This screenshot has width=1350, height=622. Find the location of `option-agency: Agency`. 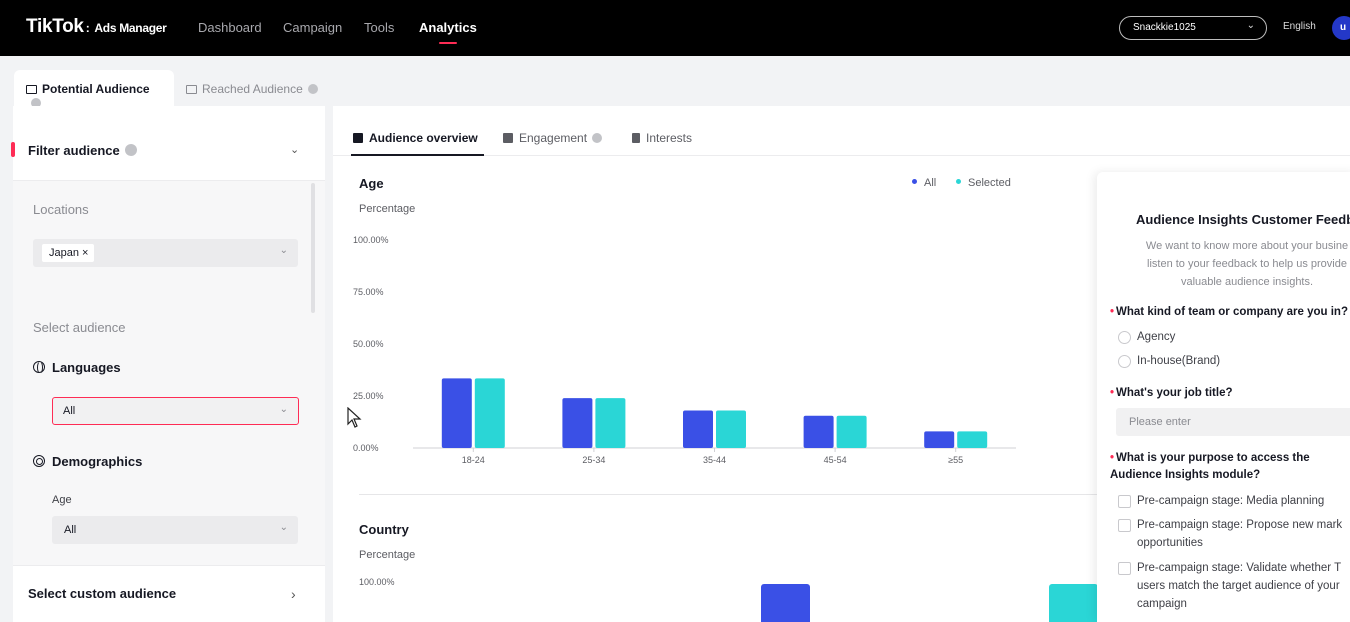

option-agency: Agency is located at coordinates (1156, 337).